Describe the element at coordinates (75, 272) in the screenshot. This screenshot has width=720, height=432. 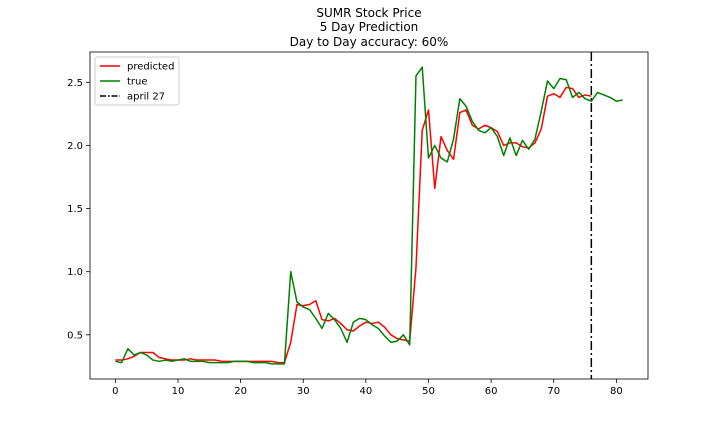
I see `y-tick-label: 1.0` at that location.